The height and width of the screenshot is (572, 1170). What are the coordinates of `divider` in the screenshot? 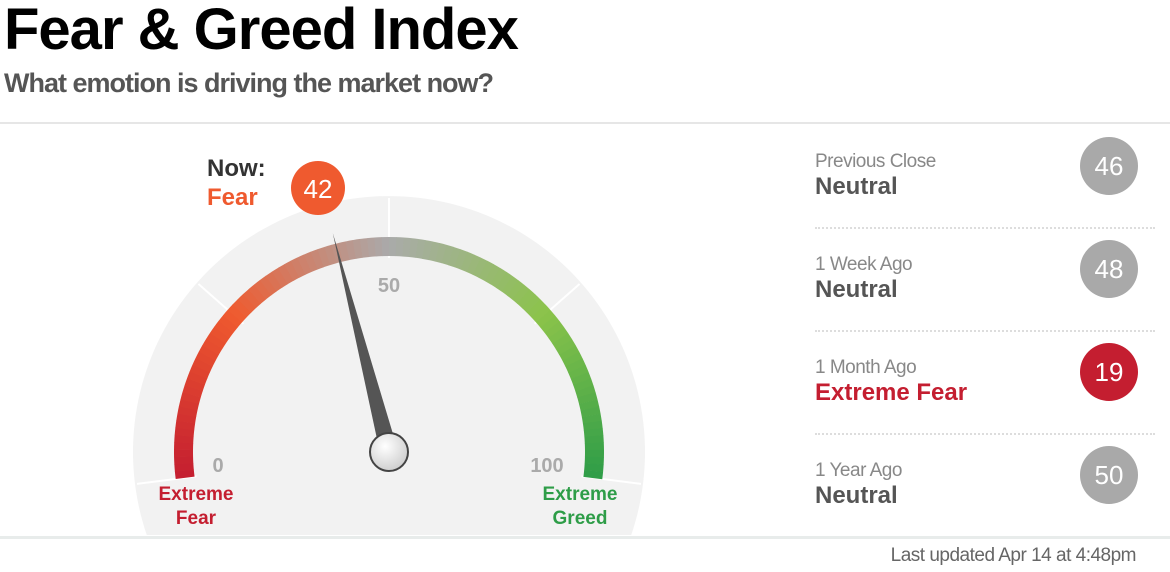 It's located at (585, 123).